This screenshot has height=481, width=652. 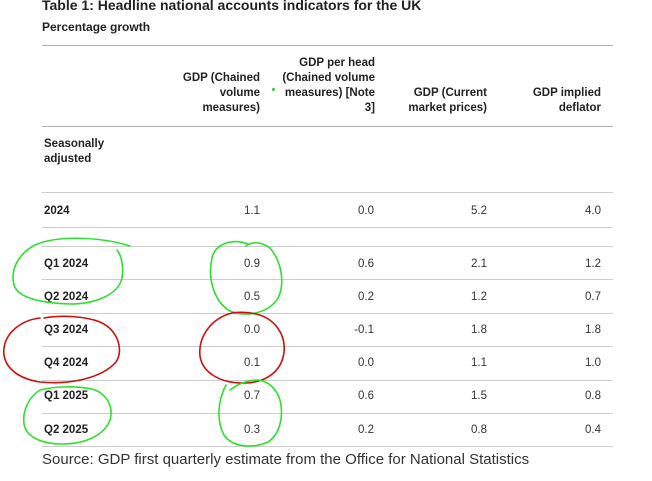 I want to click on header-gdp-deflator: GDP implied deflator, so click(x=566, y=100).